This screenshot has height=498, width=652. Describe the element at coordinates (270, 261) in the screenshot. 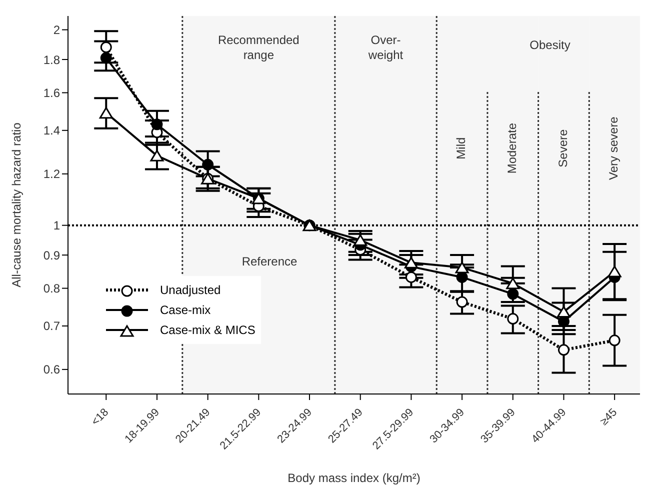

I see `annotation: Reference` at that location.